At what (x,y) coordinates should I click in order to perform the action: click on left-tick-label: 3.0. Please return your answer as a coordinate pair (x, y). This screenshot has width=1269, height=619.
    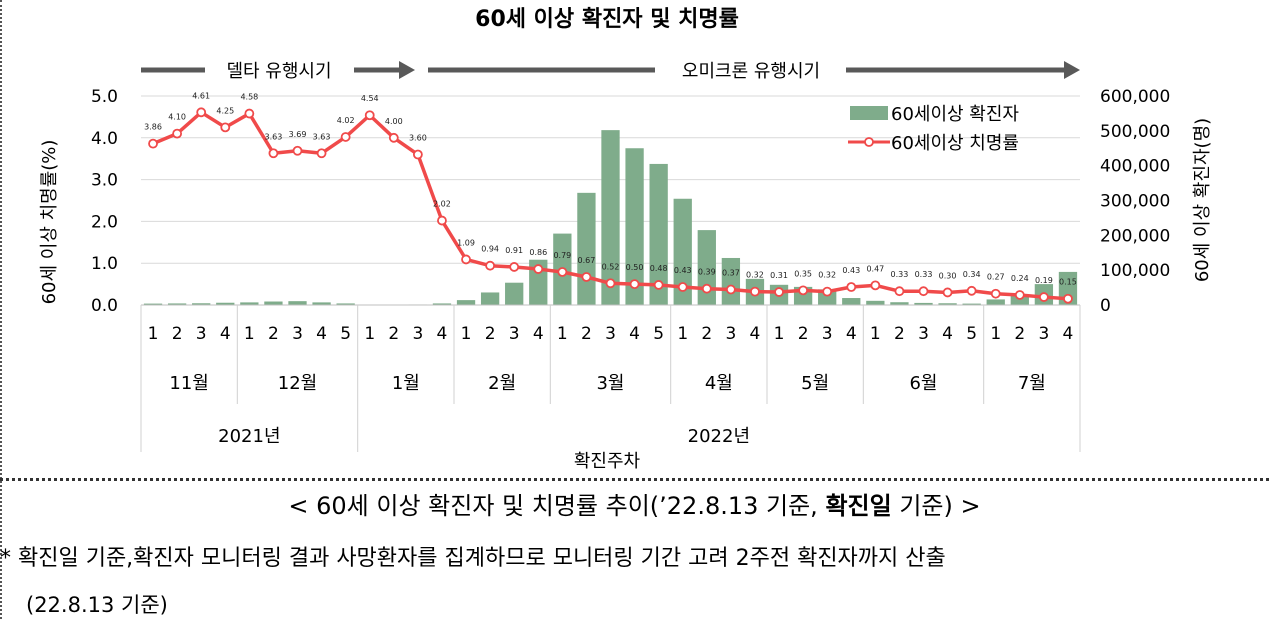
    Looking at the image, I should click on (104, 181).